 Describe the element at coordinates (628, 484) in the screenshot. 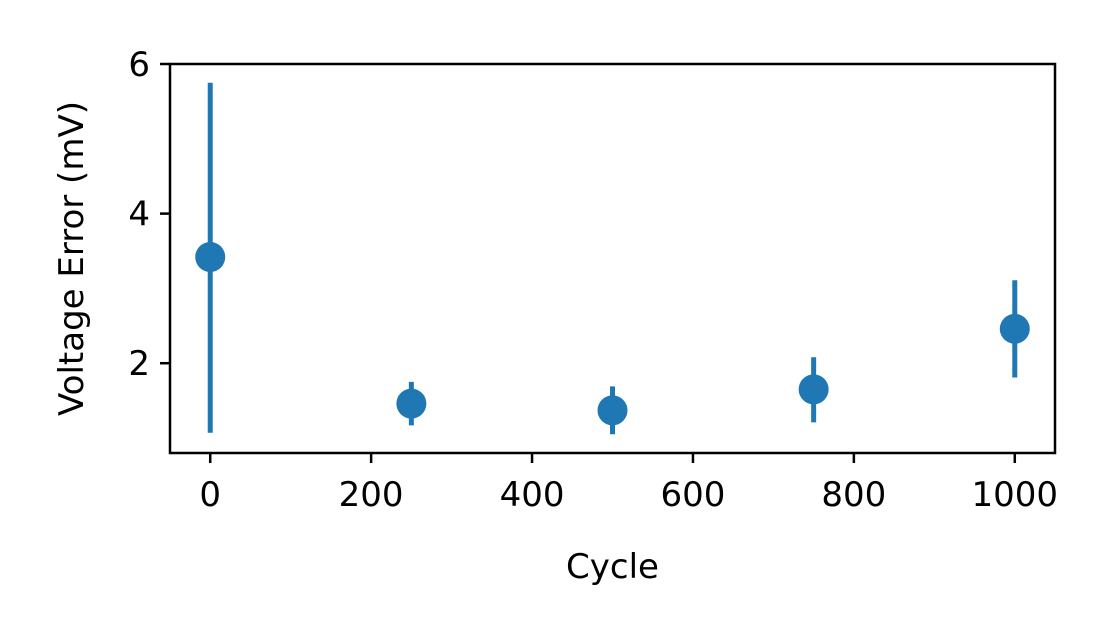

I see `x-axis-ticks: 0 200 400 600 800 1000` at that location.